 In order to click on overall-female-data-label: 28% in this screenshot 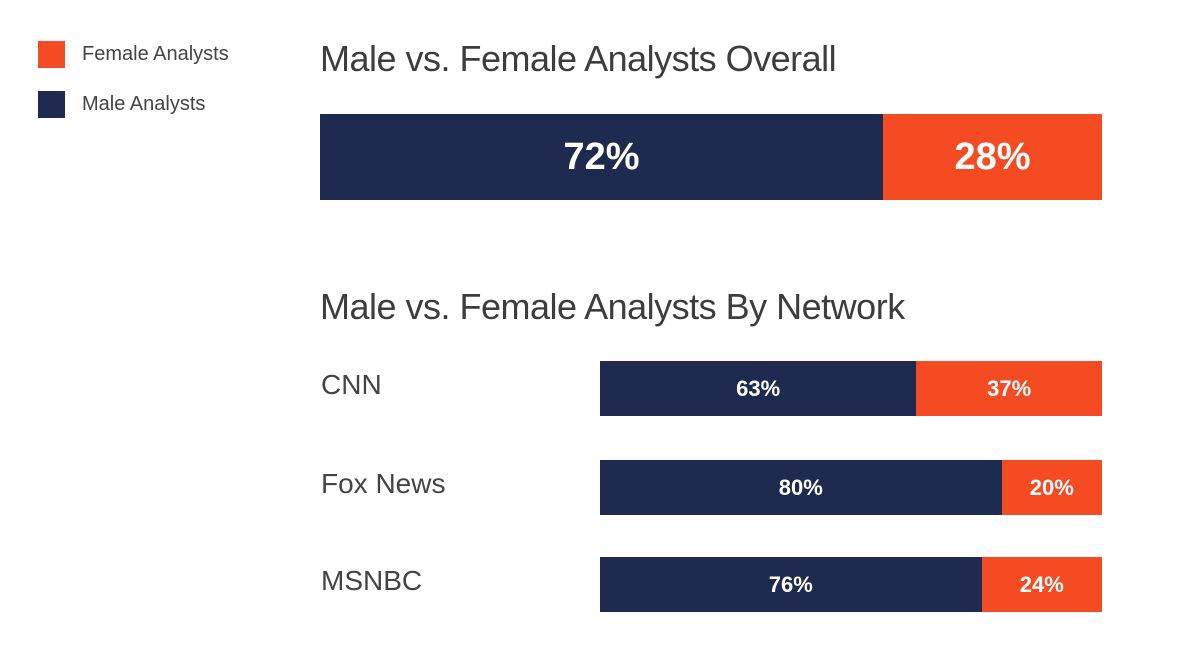, I will do `click(992, 156)`.